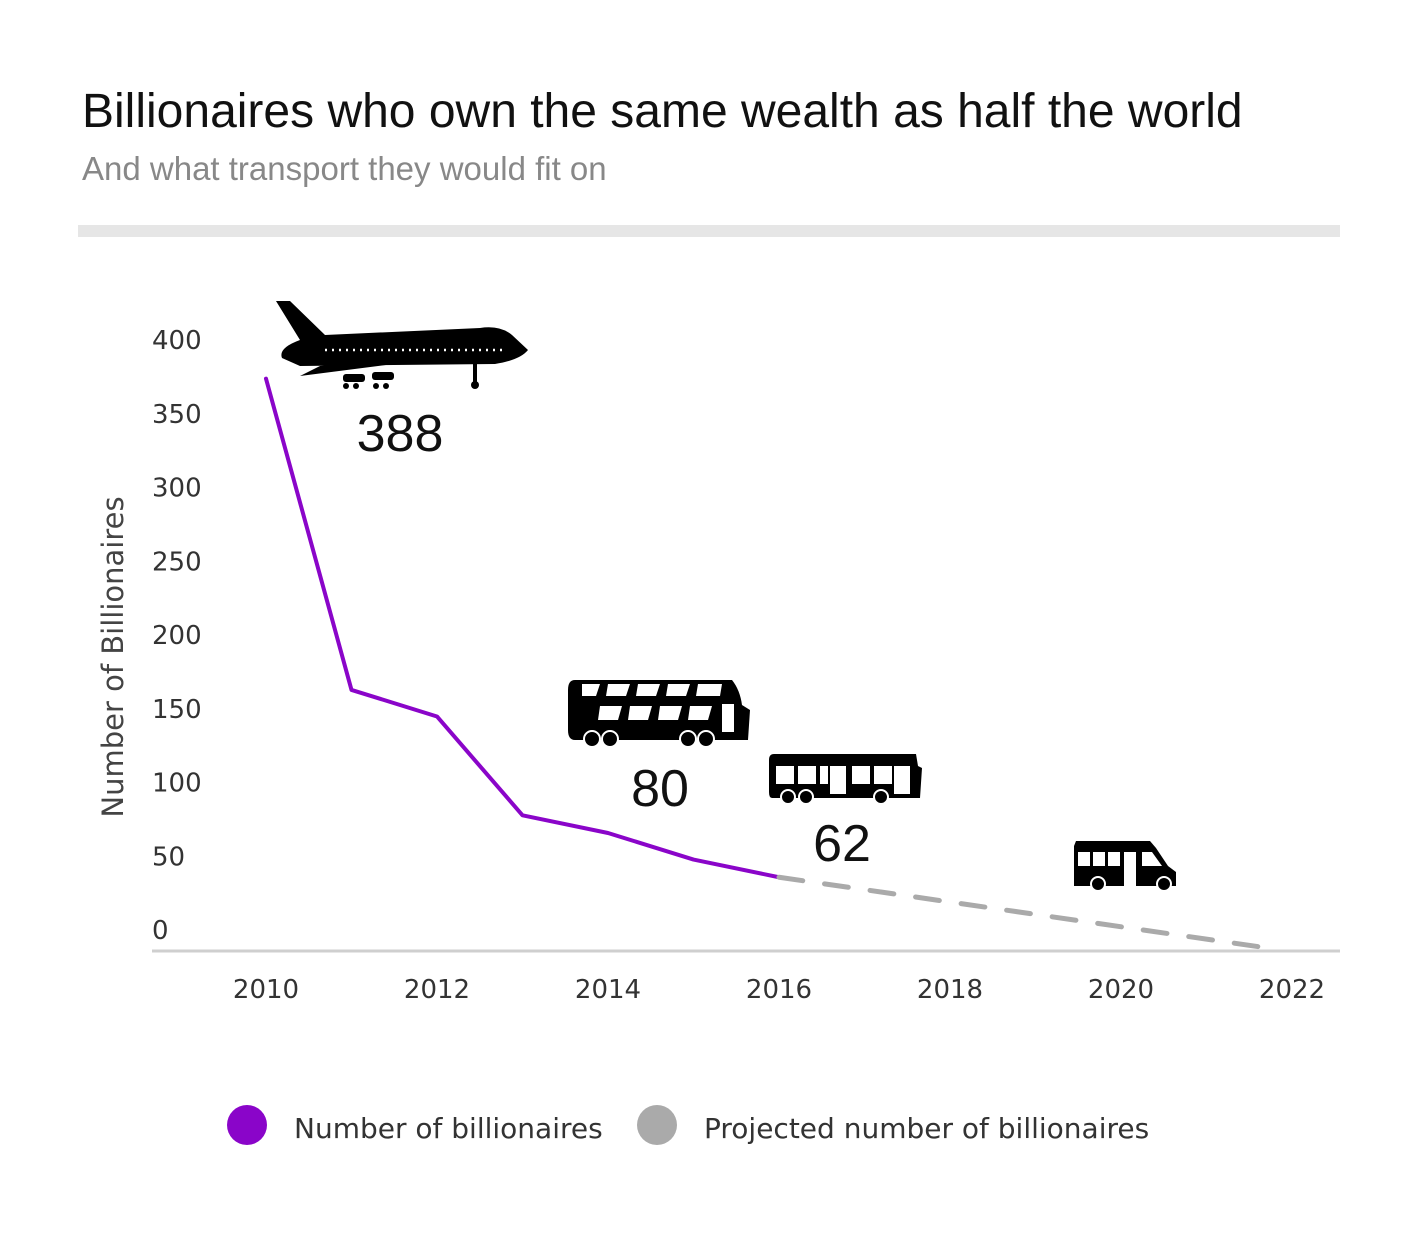 This screenshot has width=1418, height=1235. I want to click on y-tick-label: 400, so click(177, 341).